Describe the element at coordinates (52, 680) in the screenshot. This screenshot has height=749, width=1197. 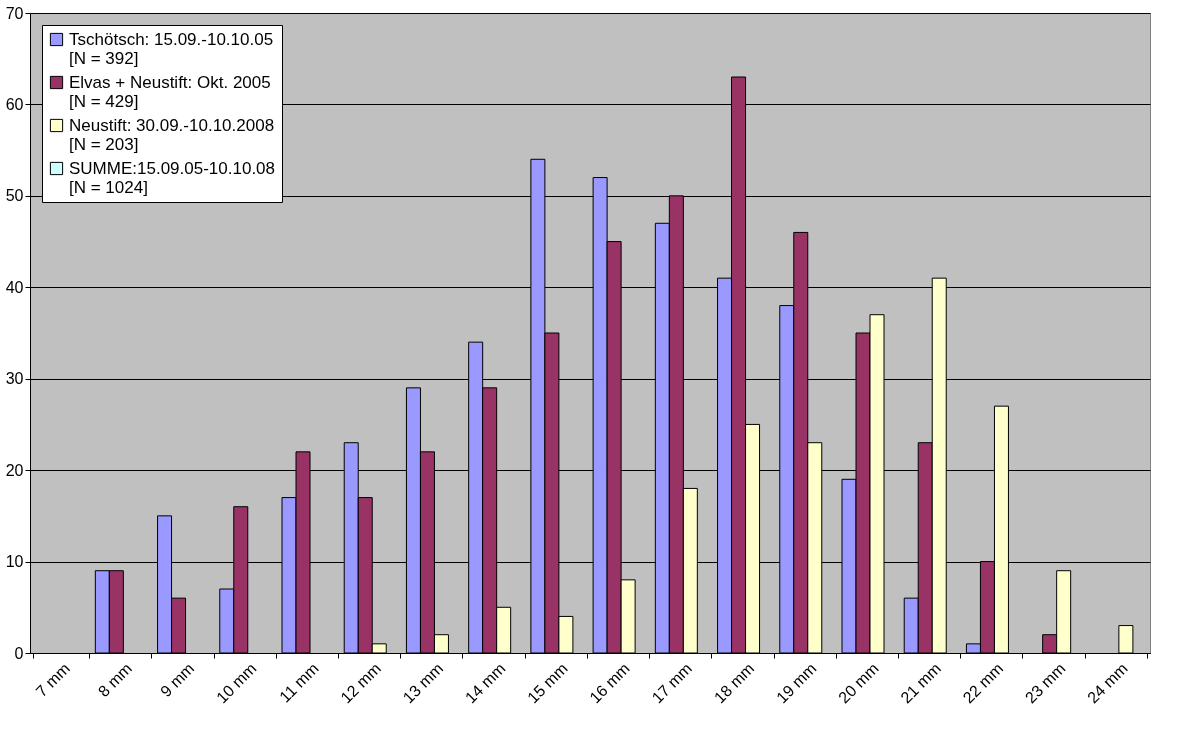
I see `x-tick-label: 7 mm` at that location.